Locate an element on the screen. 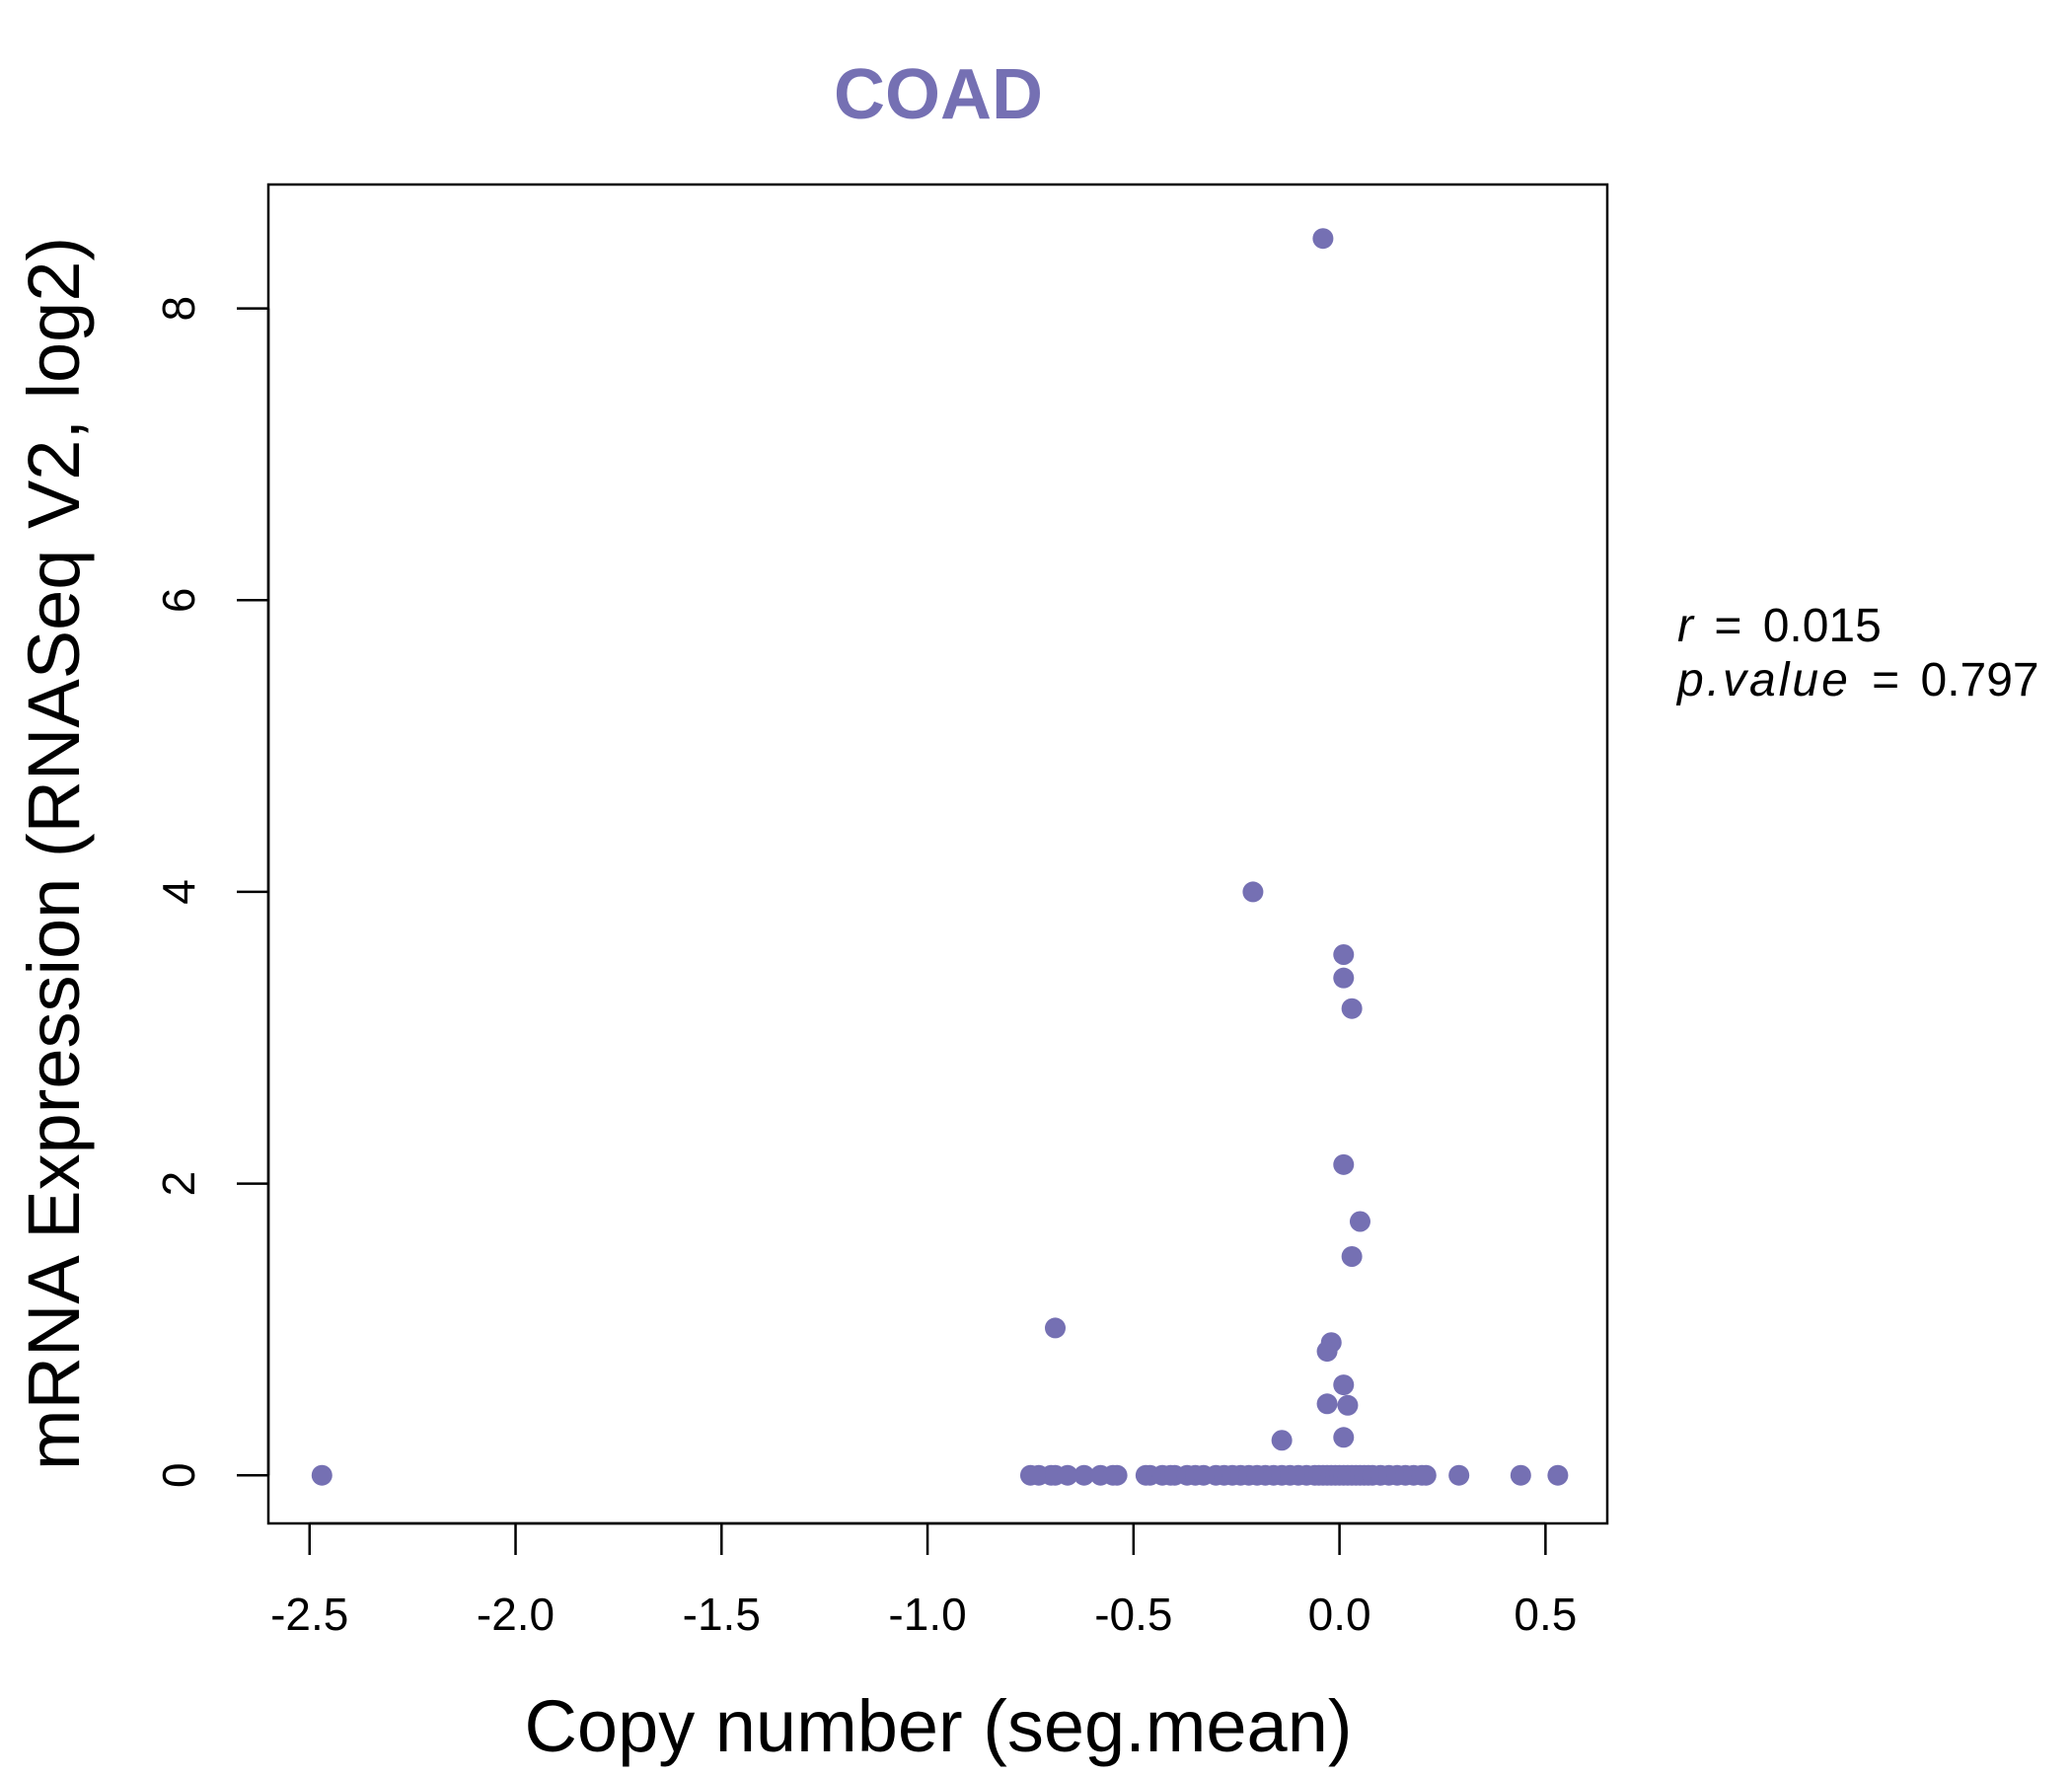 This screenshot has width=2072, height=1776. y-tick-label: 6 is located at coordinates (179, 600).